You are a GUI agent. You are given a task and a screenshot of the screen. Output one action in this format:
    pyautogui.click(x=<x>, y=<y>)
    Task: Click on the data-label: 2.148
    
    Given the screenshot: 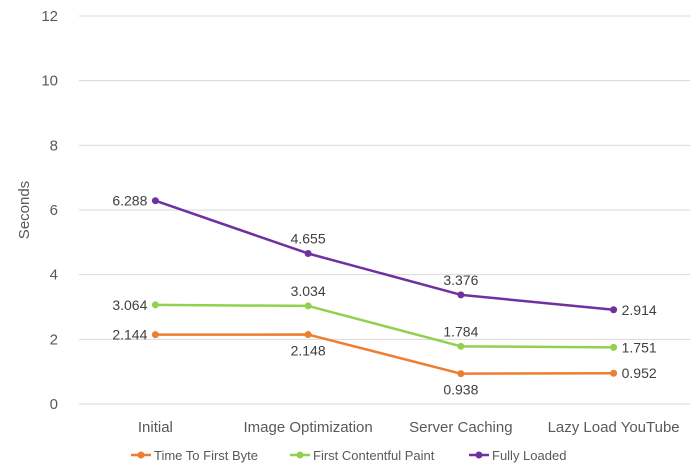 What is the action you would take?
    pyautogui.click(x=308, y=351)
    